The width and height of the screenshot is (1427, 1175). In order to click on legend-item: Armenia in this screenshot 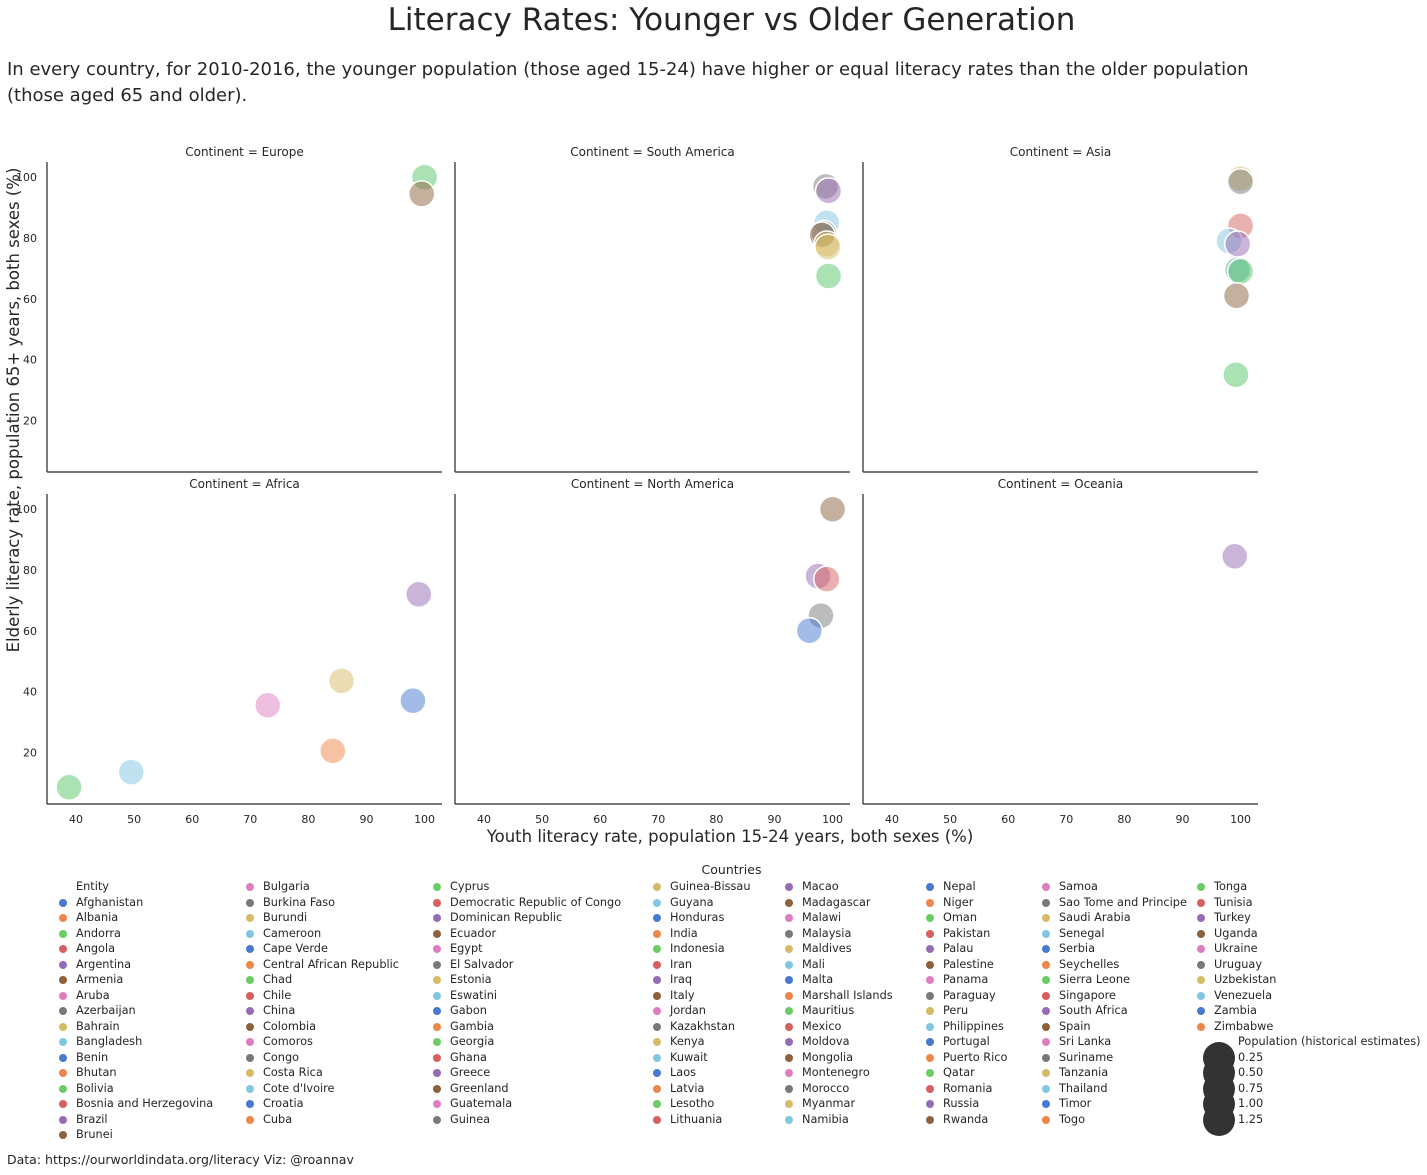, I will do `click(168, 980)`.